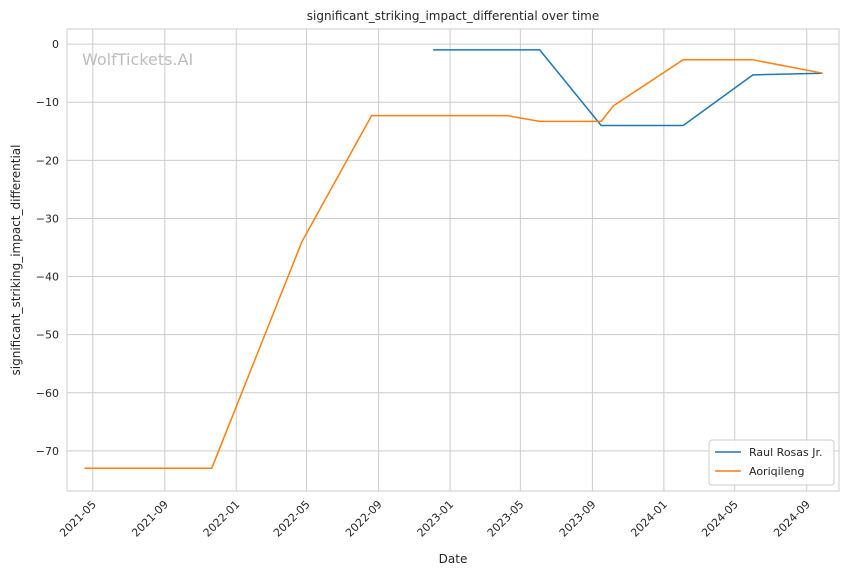 The image size is (850, 575). I want to click on x-tick-label: 2022-01, so click(222, 519).